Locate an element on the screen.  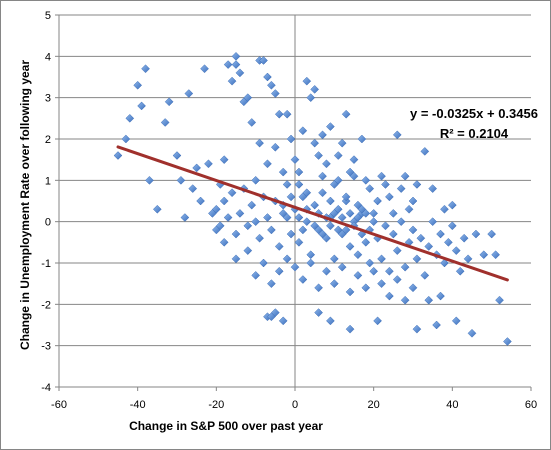
y-tick-label: -3 is located at coordinates (46, 347).